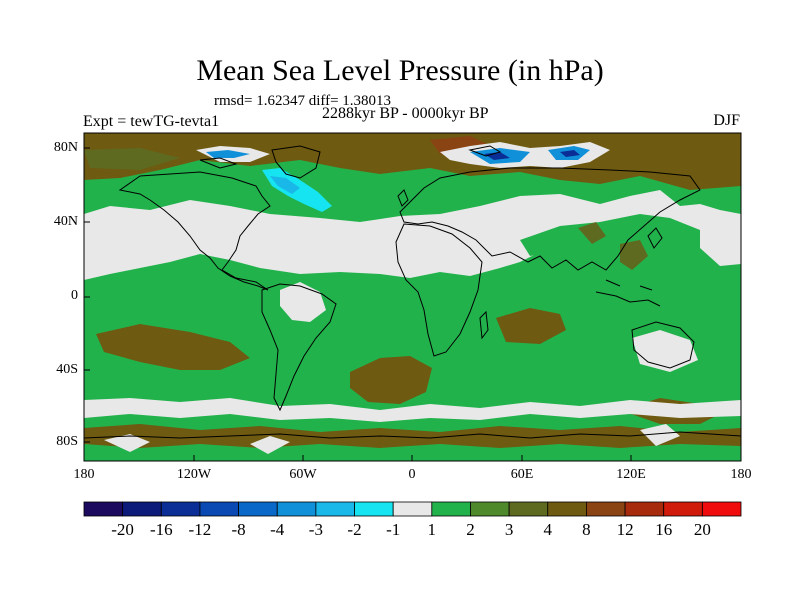 The height and width of the screenshot is (600, 800). Describe the element at coordinates (303, 302) in the screenshot. I see `south-america-neutral` at that location.